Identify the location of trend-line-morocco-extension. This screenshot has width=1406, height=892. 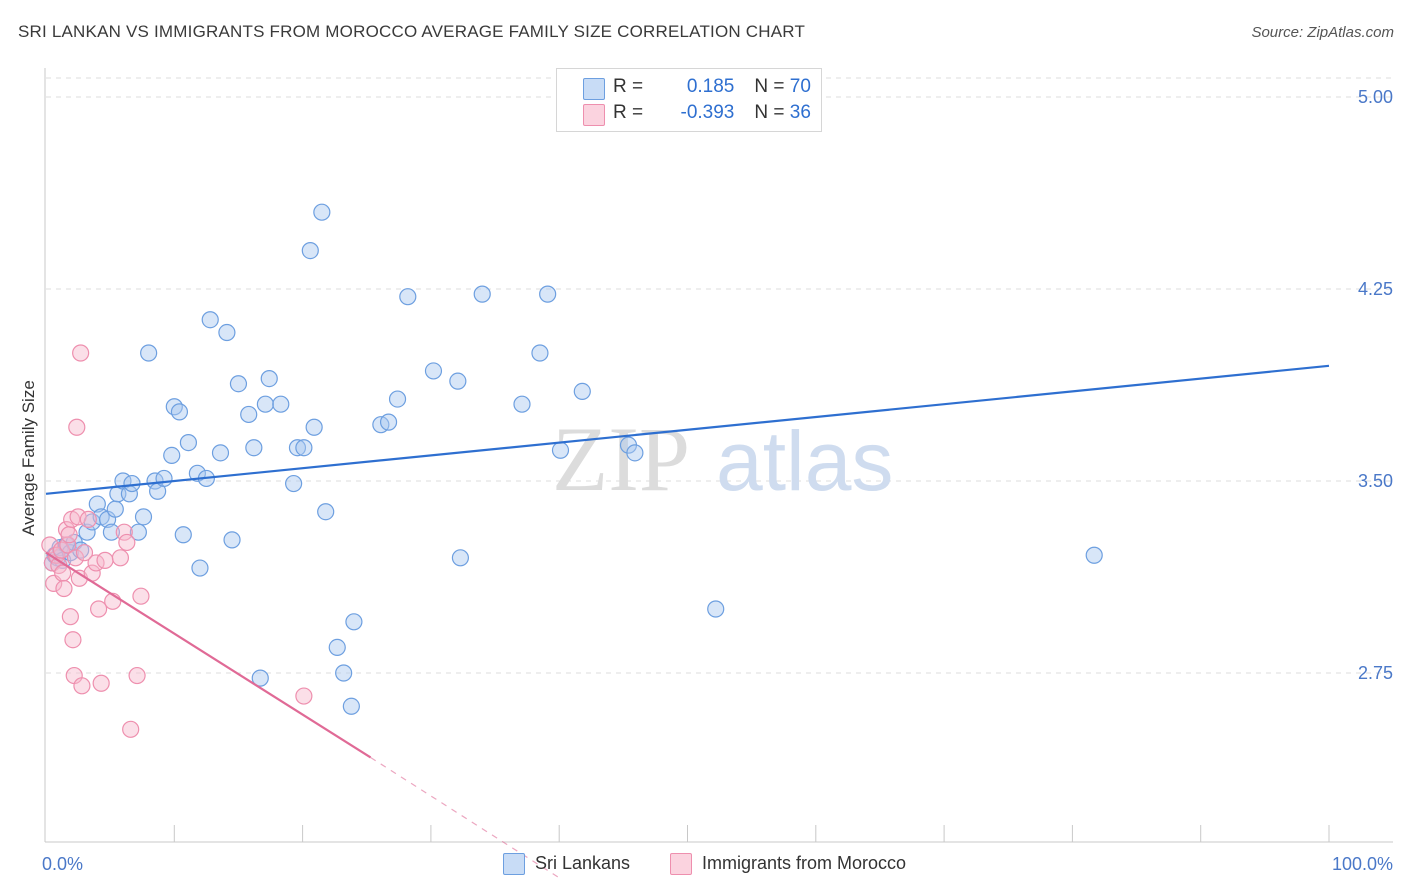
(465, 817).